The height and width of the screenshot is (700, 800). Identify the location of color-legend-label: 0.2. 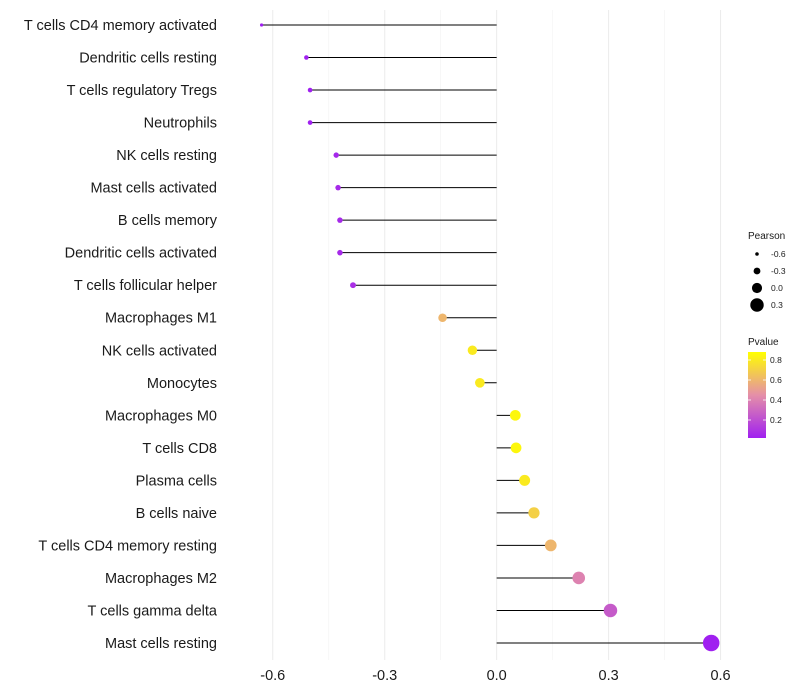
(776, 420).